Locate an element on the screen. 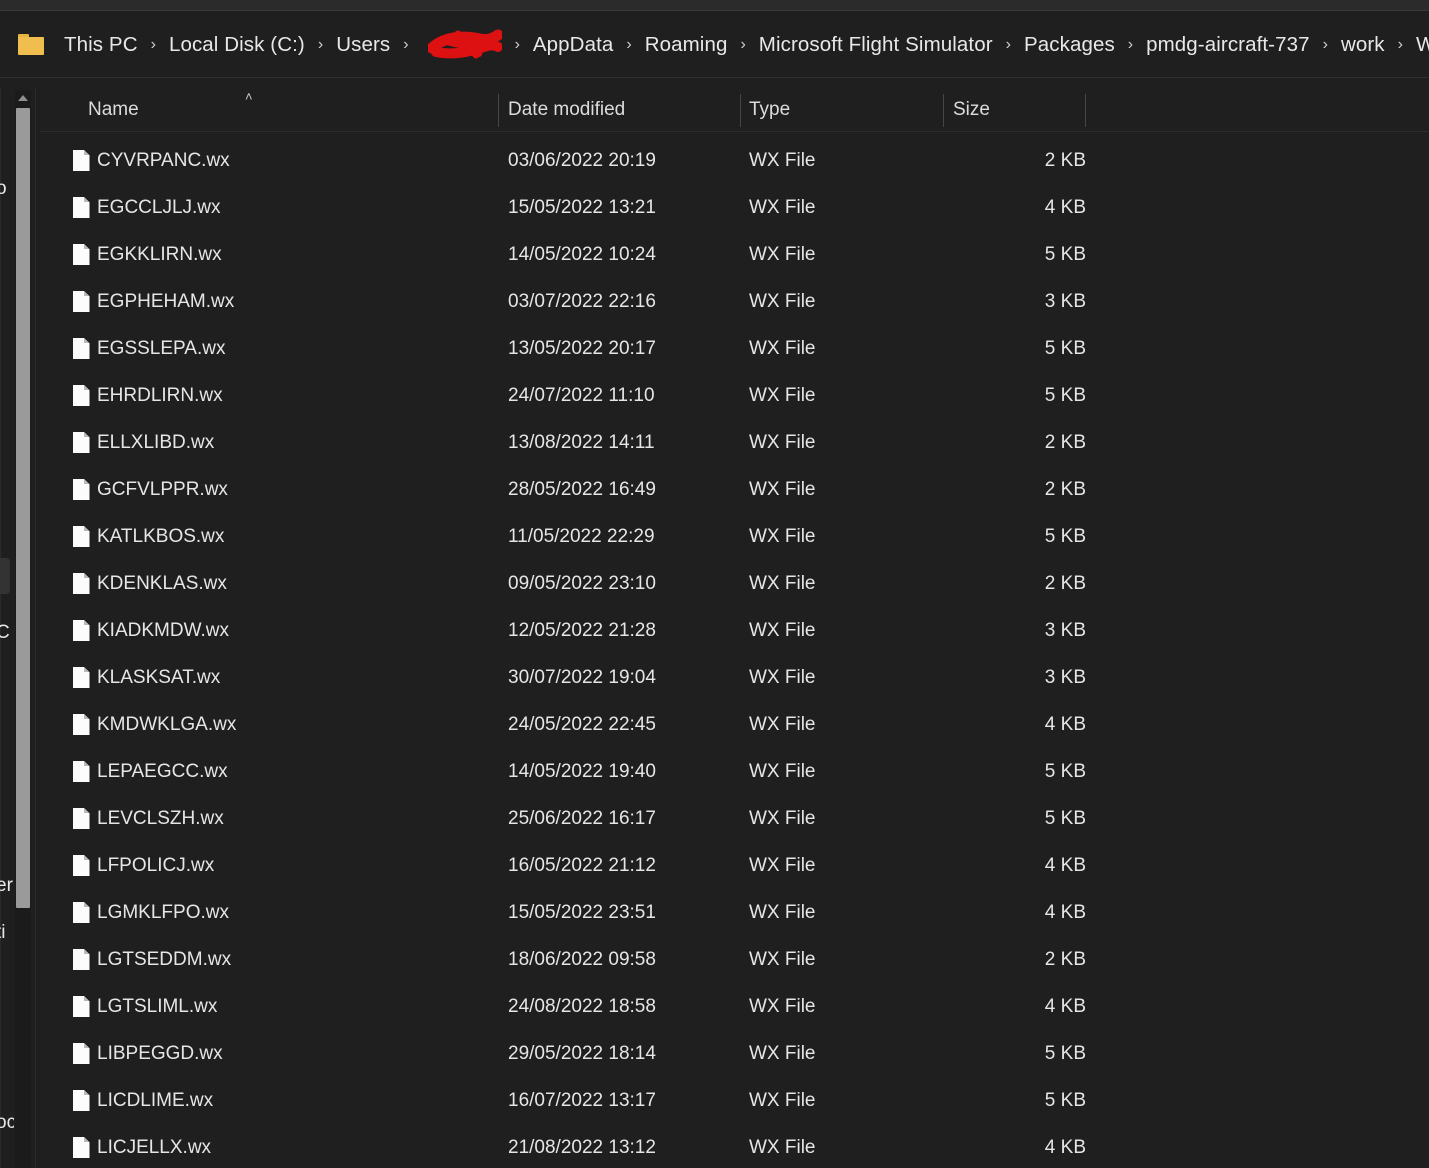  breadcrumb-item: Local Disk (C:) is located at coordinates (236, 44).